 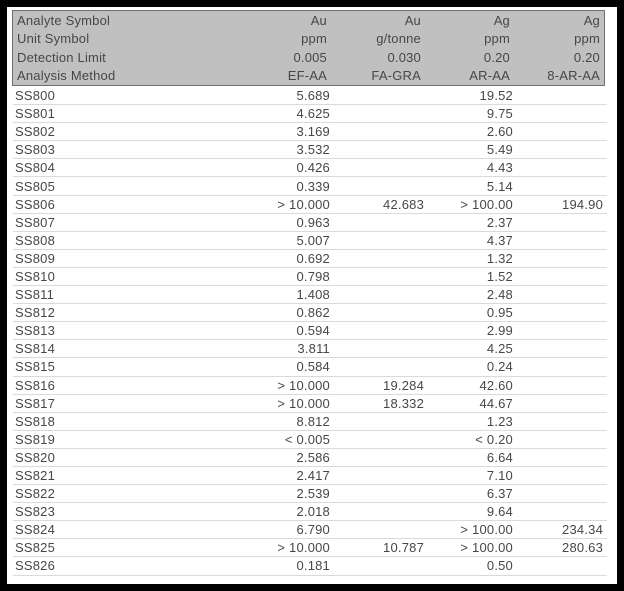 What do you see at coordinates (313, 512) in the screenshot?
I see `value-au-ppm: 2.018` at bounding box center [313, 512].